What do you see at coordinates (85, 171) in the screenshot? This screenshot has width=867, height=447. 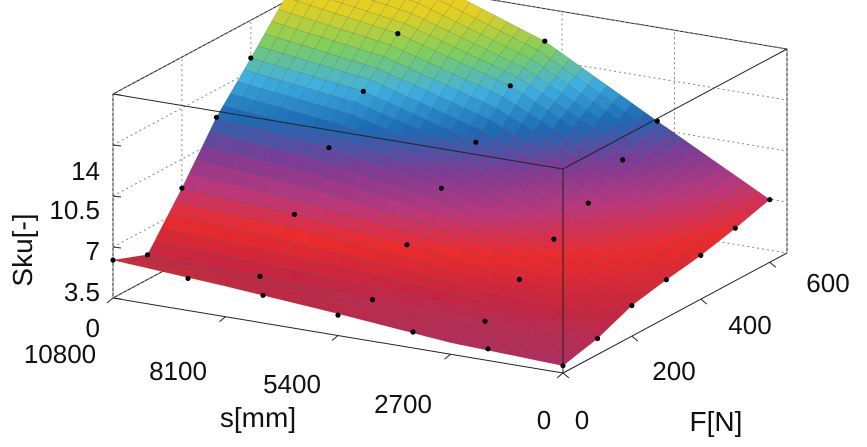 I see `z-tick-label: 14` at bounding box center [85, 171].